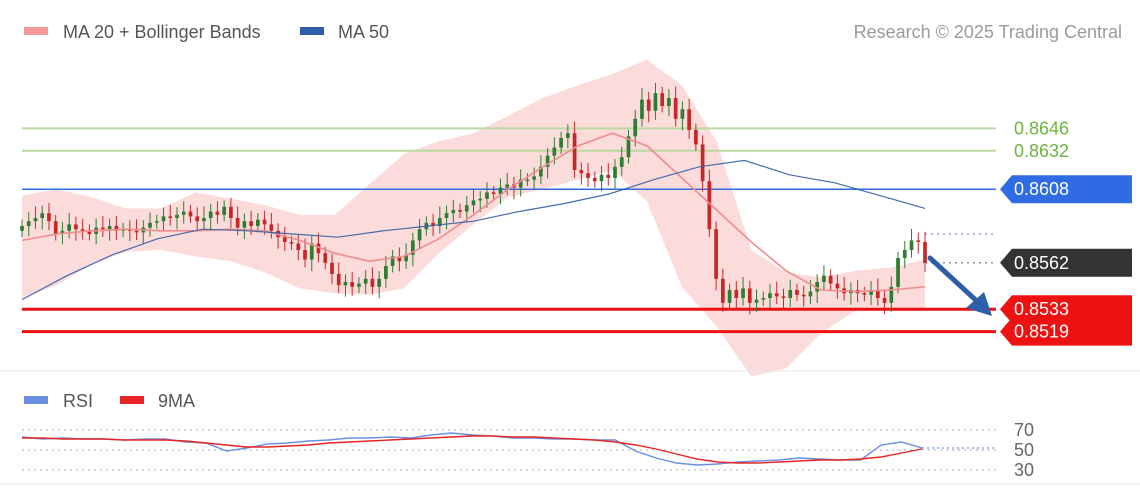 This screenshot has width=1140, height=500. What do you see at coordinates (1066, 232) in the screenshot?
I see `level-tags: 0.8646 0.8632 0.8608 0.8562 0.8533 0.8519` at bounding box center [1066, 232].